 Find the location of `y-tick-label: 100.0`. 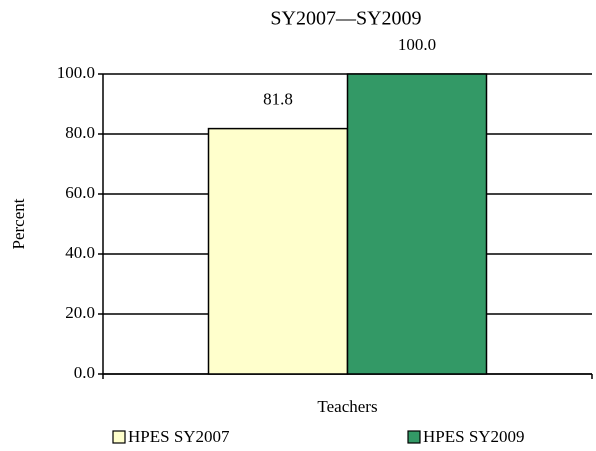

y-tick-label: 100.0 is located at coordinates (76, 72).